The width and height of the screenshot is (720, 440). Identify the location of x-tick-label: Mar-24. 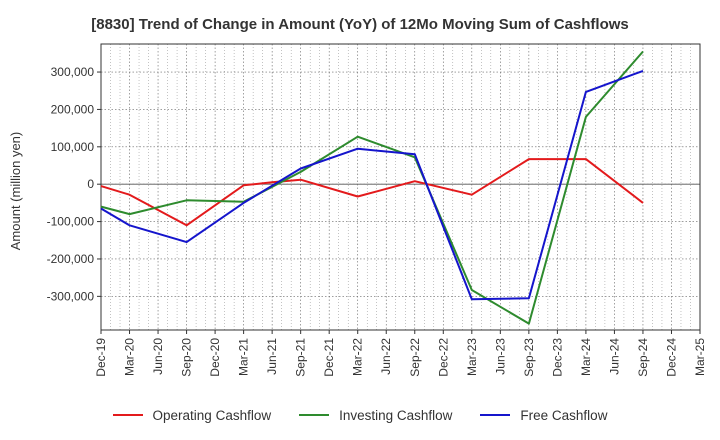
(586, 357).